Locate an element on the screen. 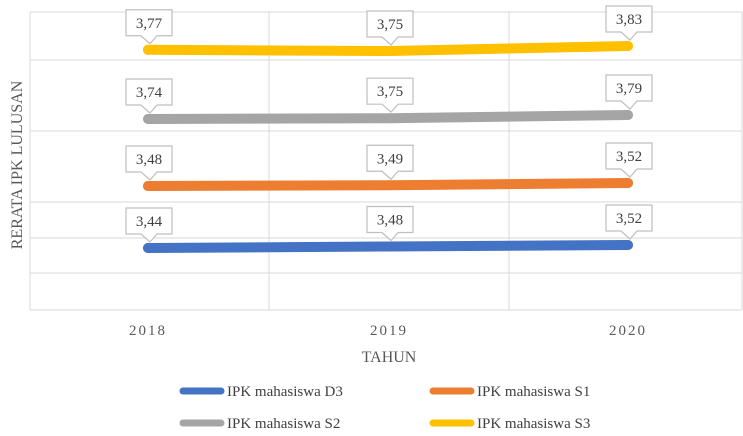 This screenshot has height=436, width=743. legend-item: IPK mahasiswa D3 is located at coordinates (261, 392).